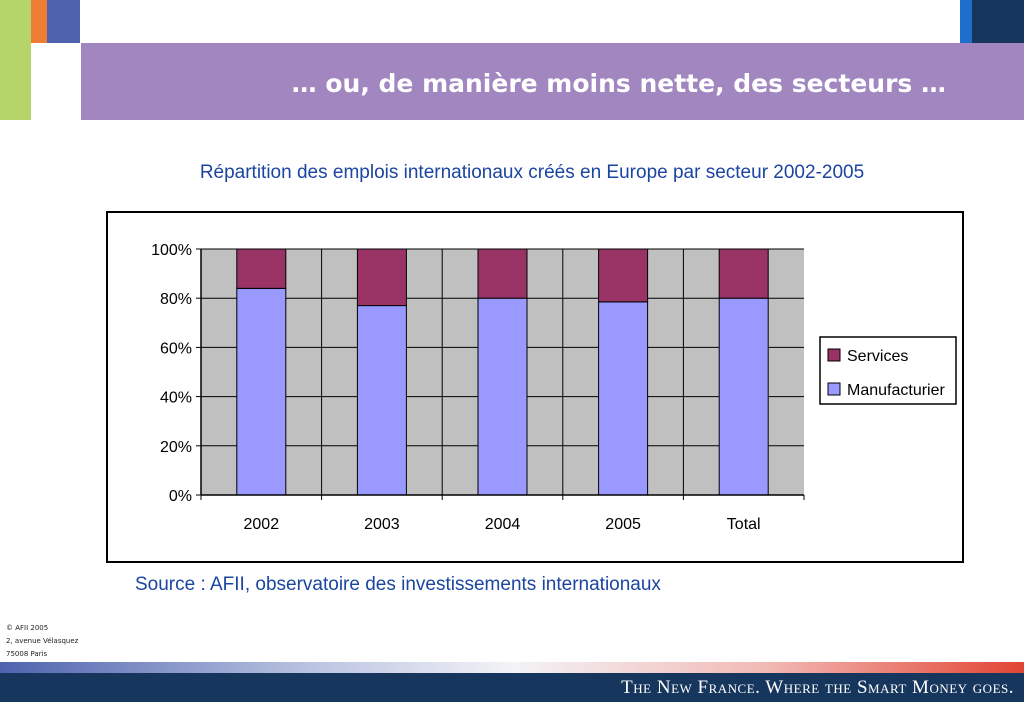 The image size is (1024, 702). Describe the element at coordinates (27, 628) in the screenshot. I see `footnote-copyright: © AFII 2005` at that location.